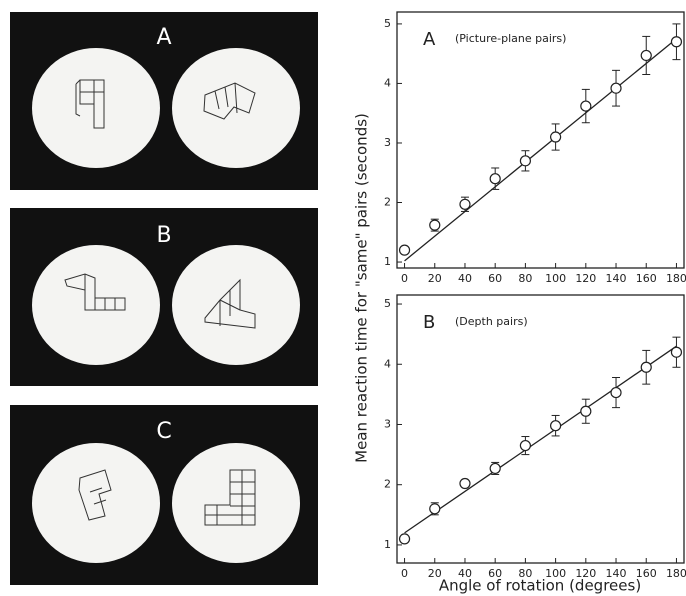  What do you see at coordinates (163, 431) in the screenshot?
I see `panel-label: C` at bounding box center [163, 431].